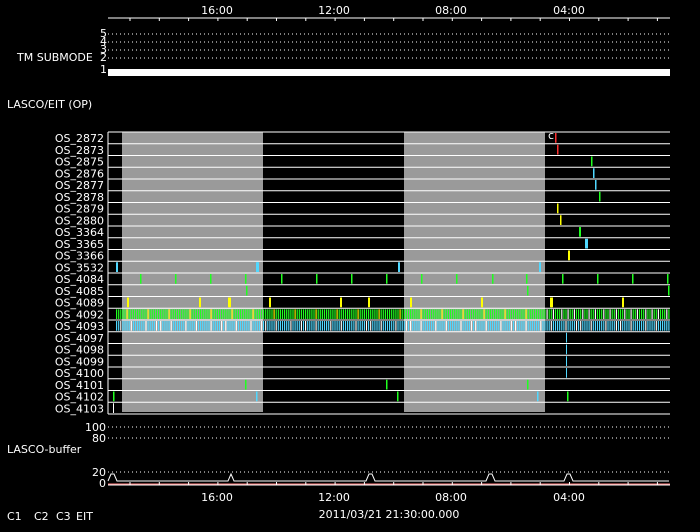  What do you see at coordinates (389, 12) in the screenshot?
I see `top-axis: 16:00 12:00 08:00 04:00` at bounding box center [389, 12].